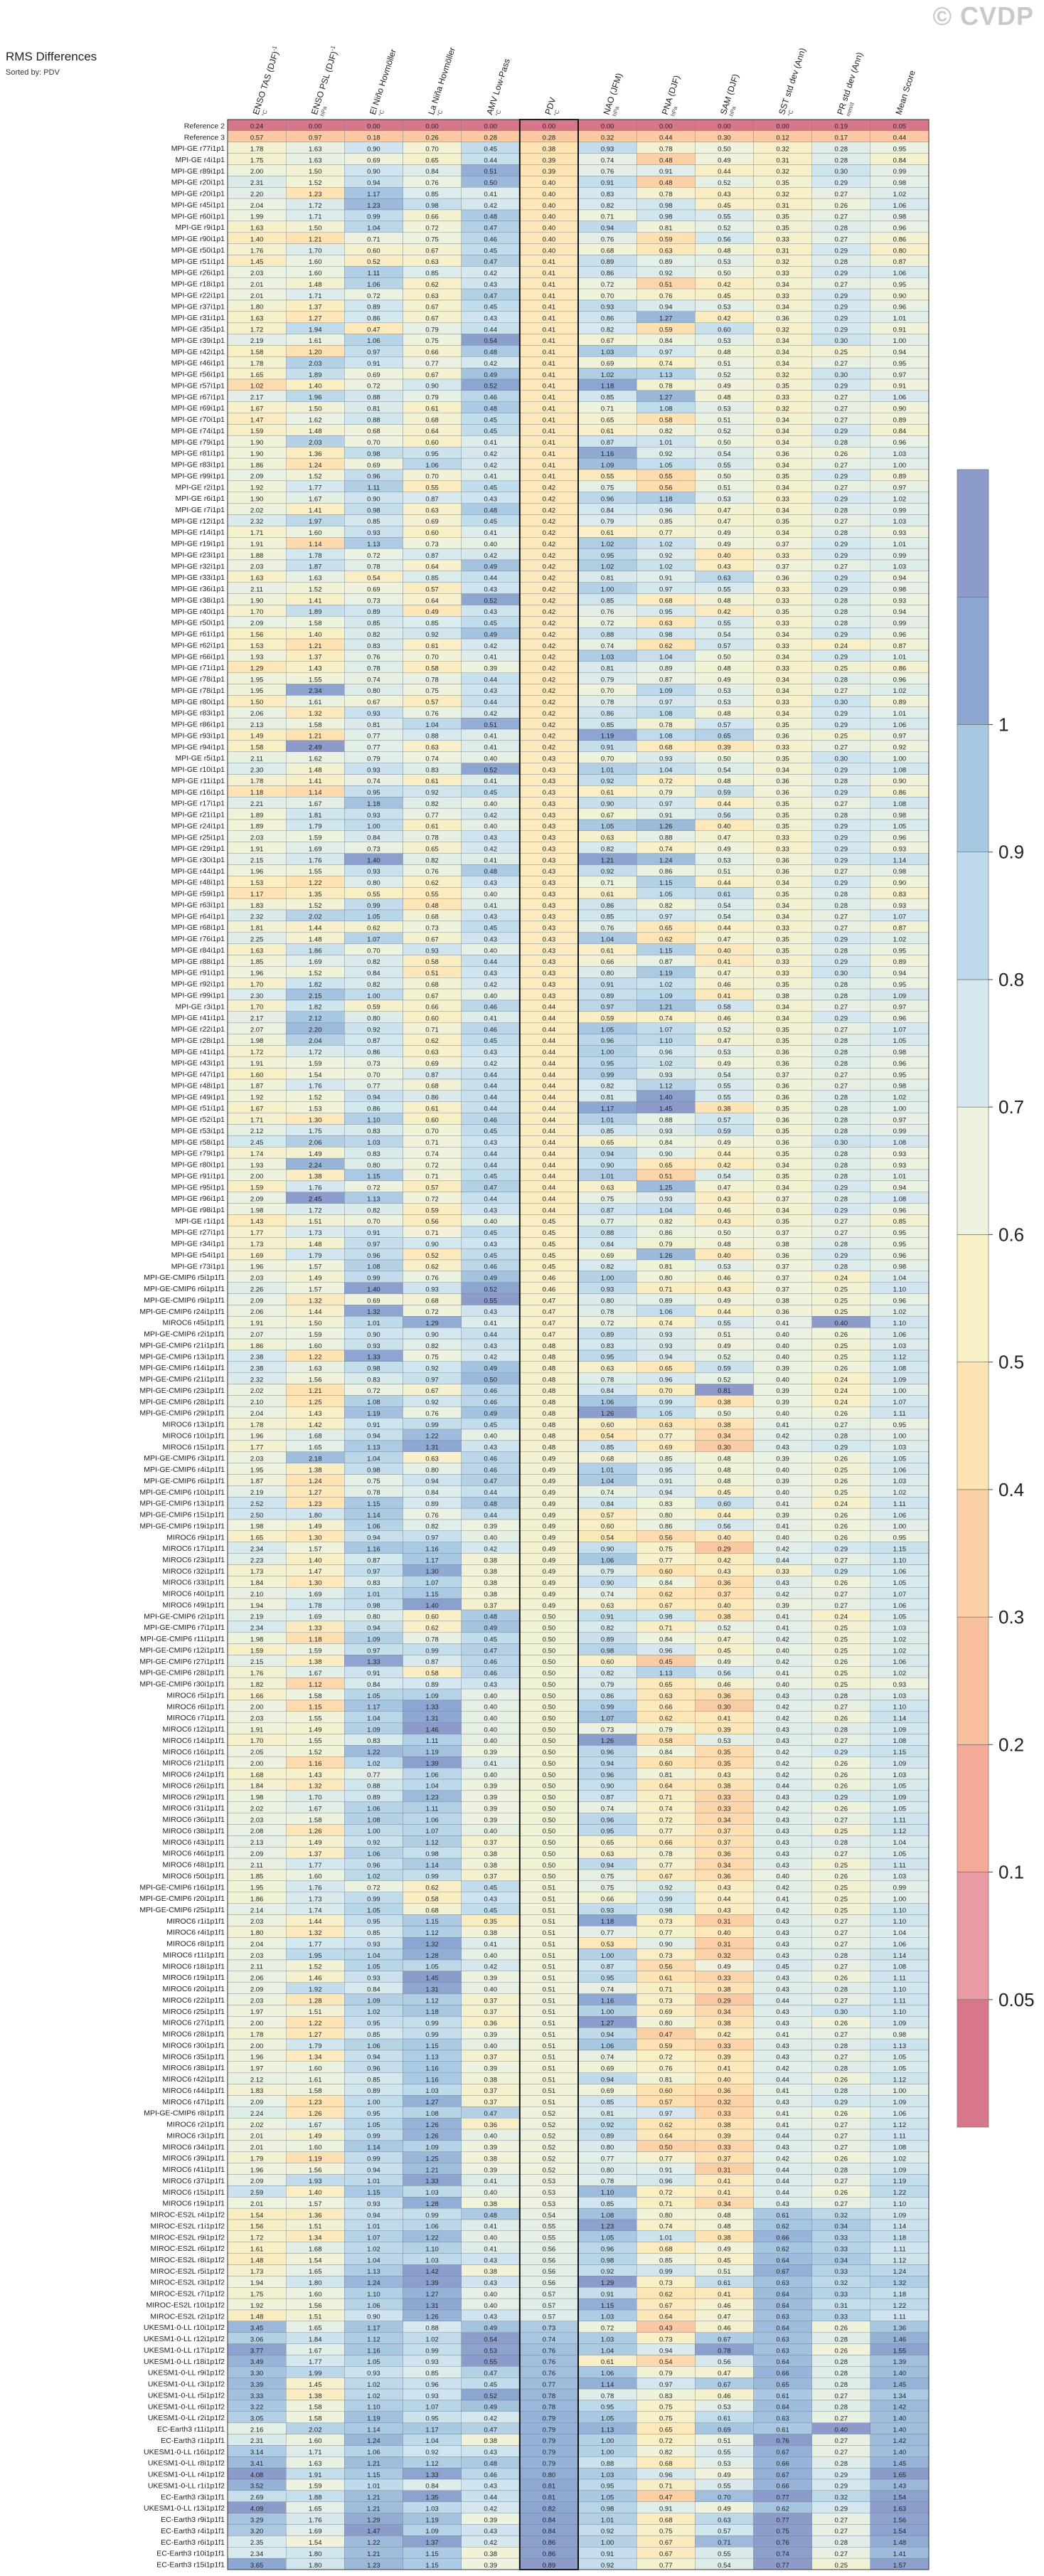  What do you see at coordinates (257, 2396) in the screenshot?
I see `cell-value: 3.33` at bounding box center [257, 2396].